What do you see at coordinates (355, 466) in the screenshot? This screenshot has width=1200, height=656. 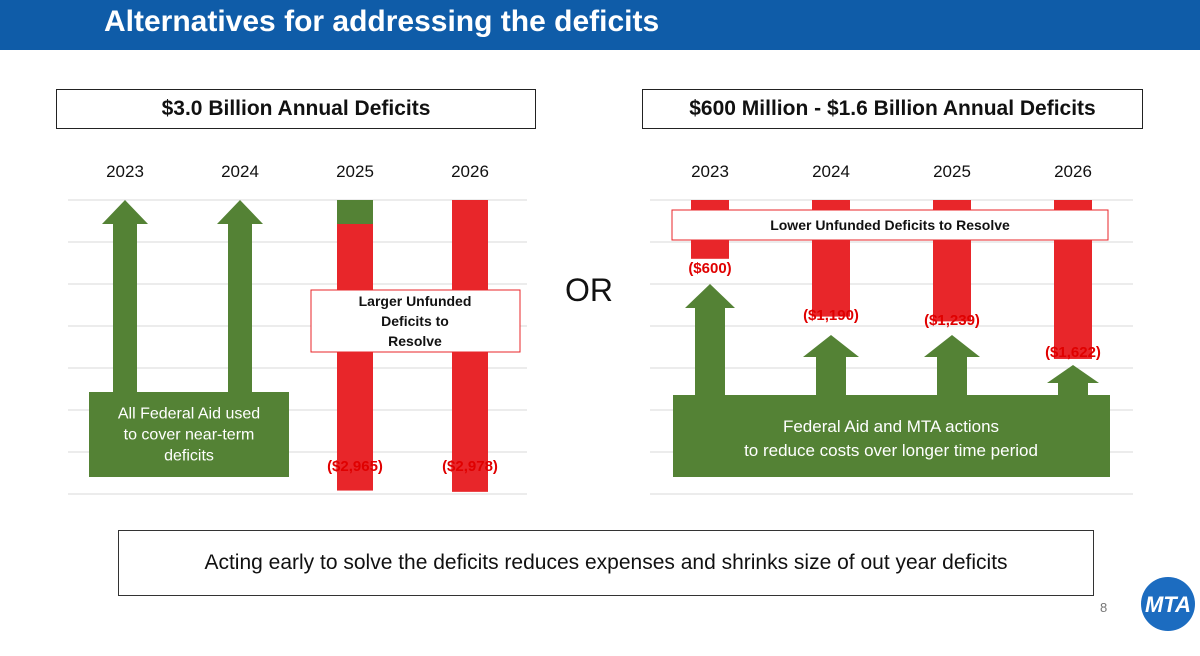 I see `deficit-label-2025: ($2,965)` at bounding box center [355, 466].